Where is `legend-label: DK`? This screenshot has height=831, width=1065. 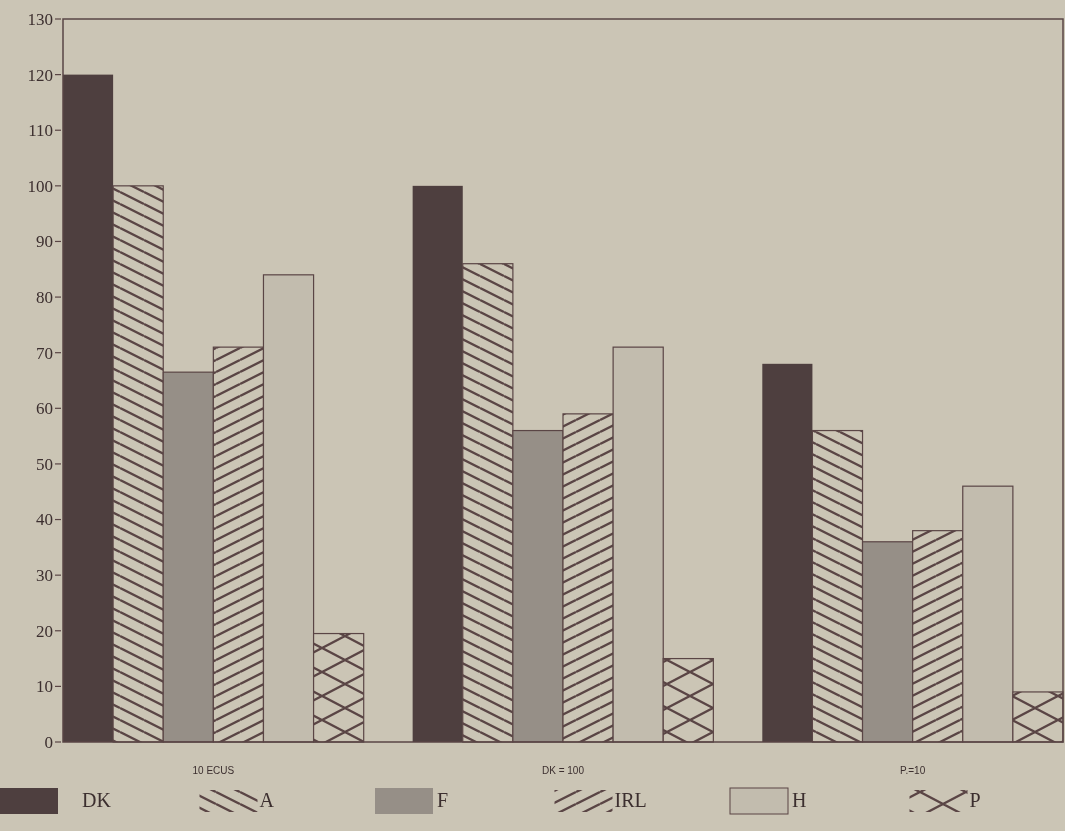 legend-label: DK is located at coordinates (97, 800).